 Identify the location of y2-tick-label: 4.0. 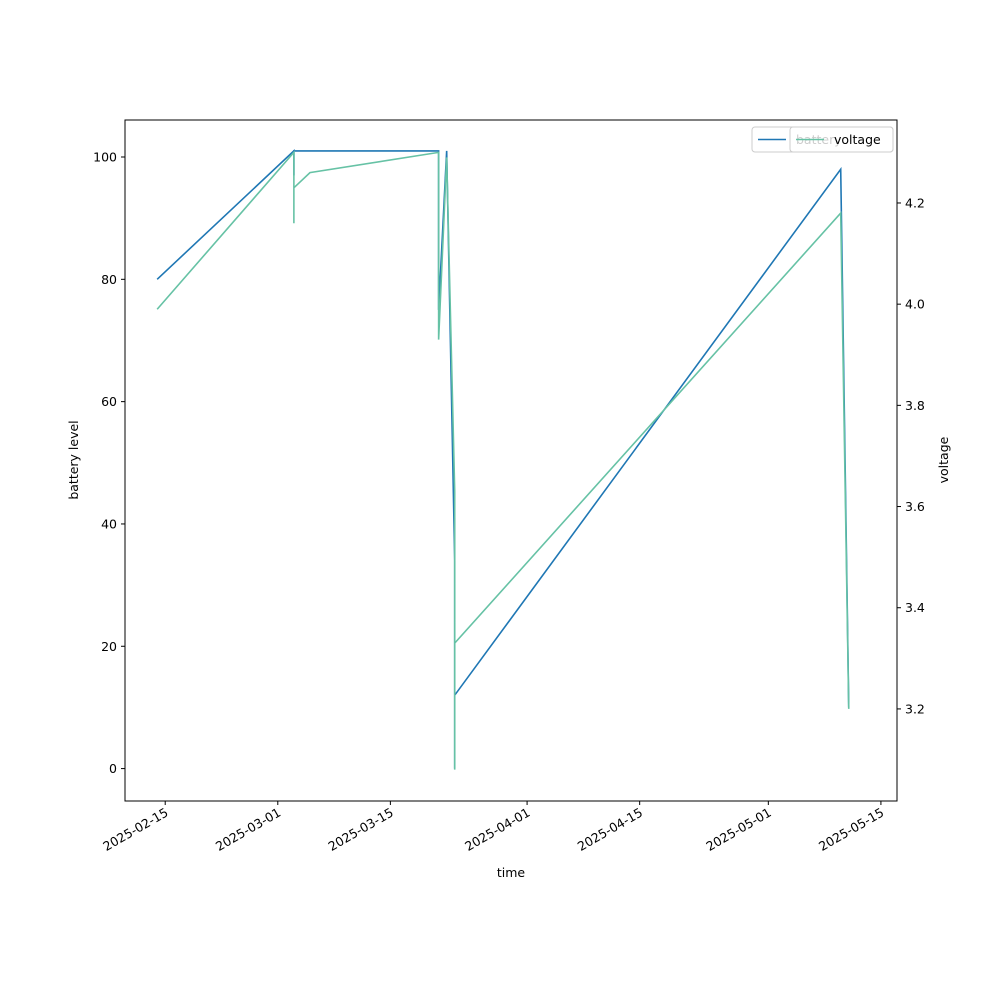
(915, 304).